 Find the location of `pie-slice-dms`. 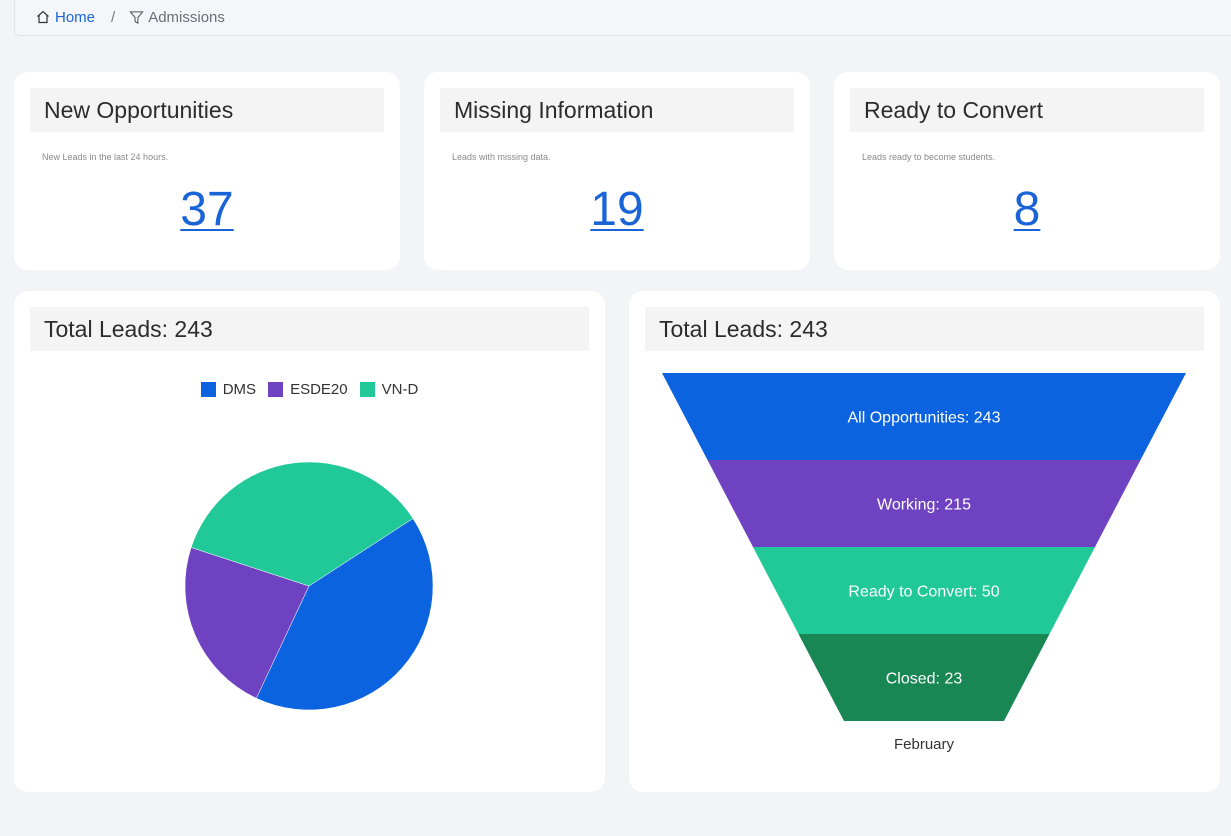

pie-slice-dms is located at coordinates (344, 614).